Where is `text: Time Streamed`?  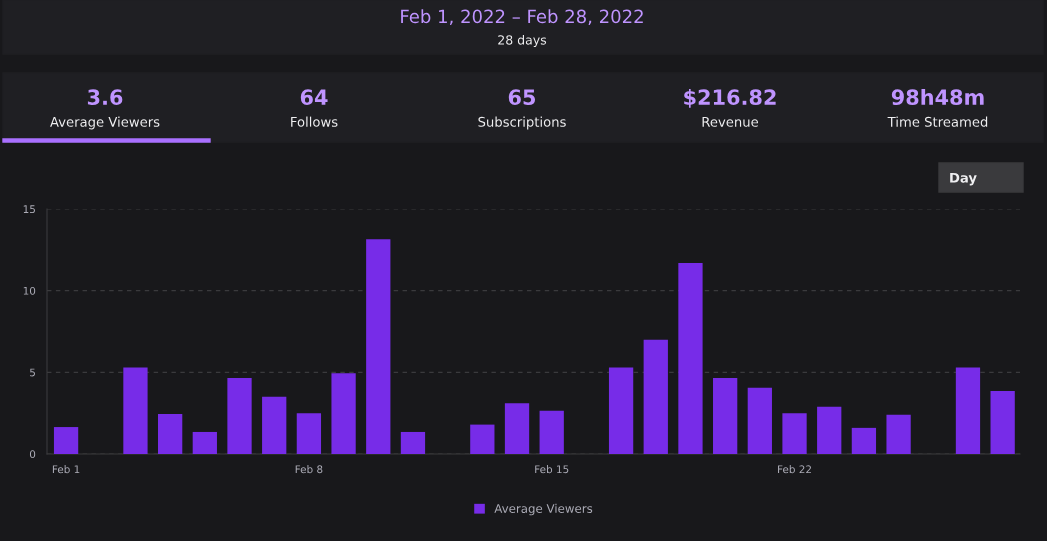 text: Time Streamed is located at coordinates (937, 121).